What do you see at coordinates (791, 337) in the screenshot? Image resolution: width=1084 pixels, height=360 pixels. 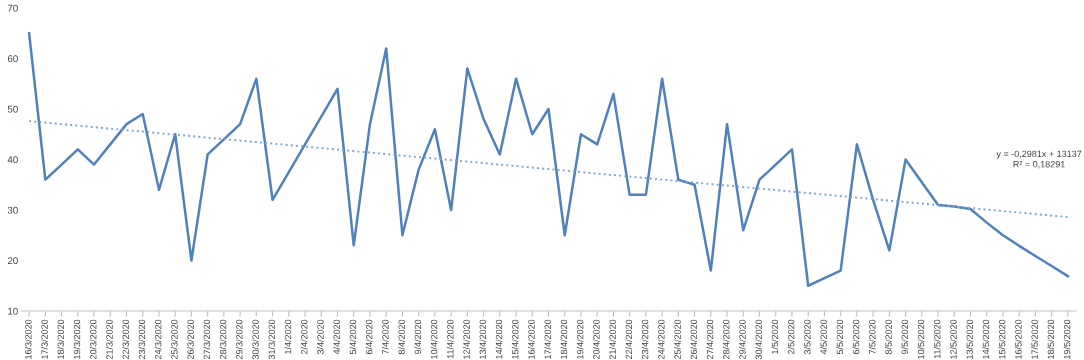 I see `x-tick-label: 2/5/2020` at bounding box center [791, 337].